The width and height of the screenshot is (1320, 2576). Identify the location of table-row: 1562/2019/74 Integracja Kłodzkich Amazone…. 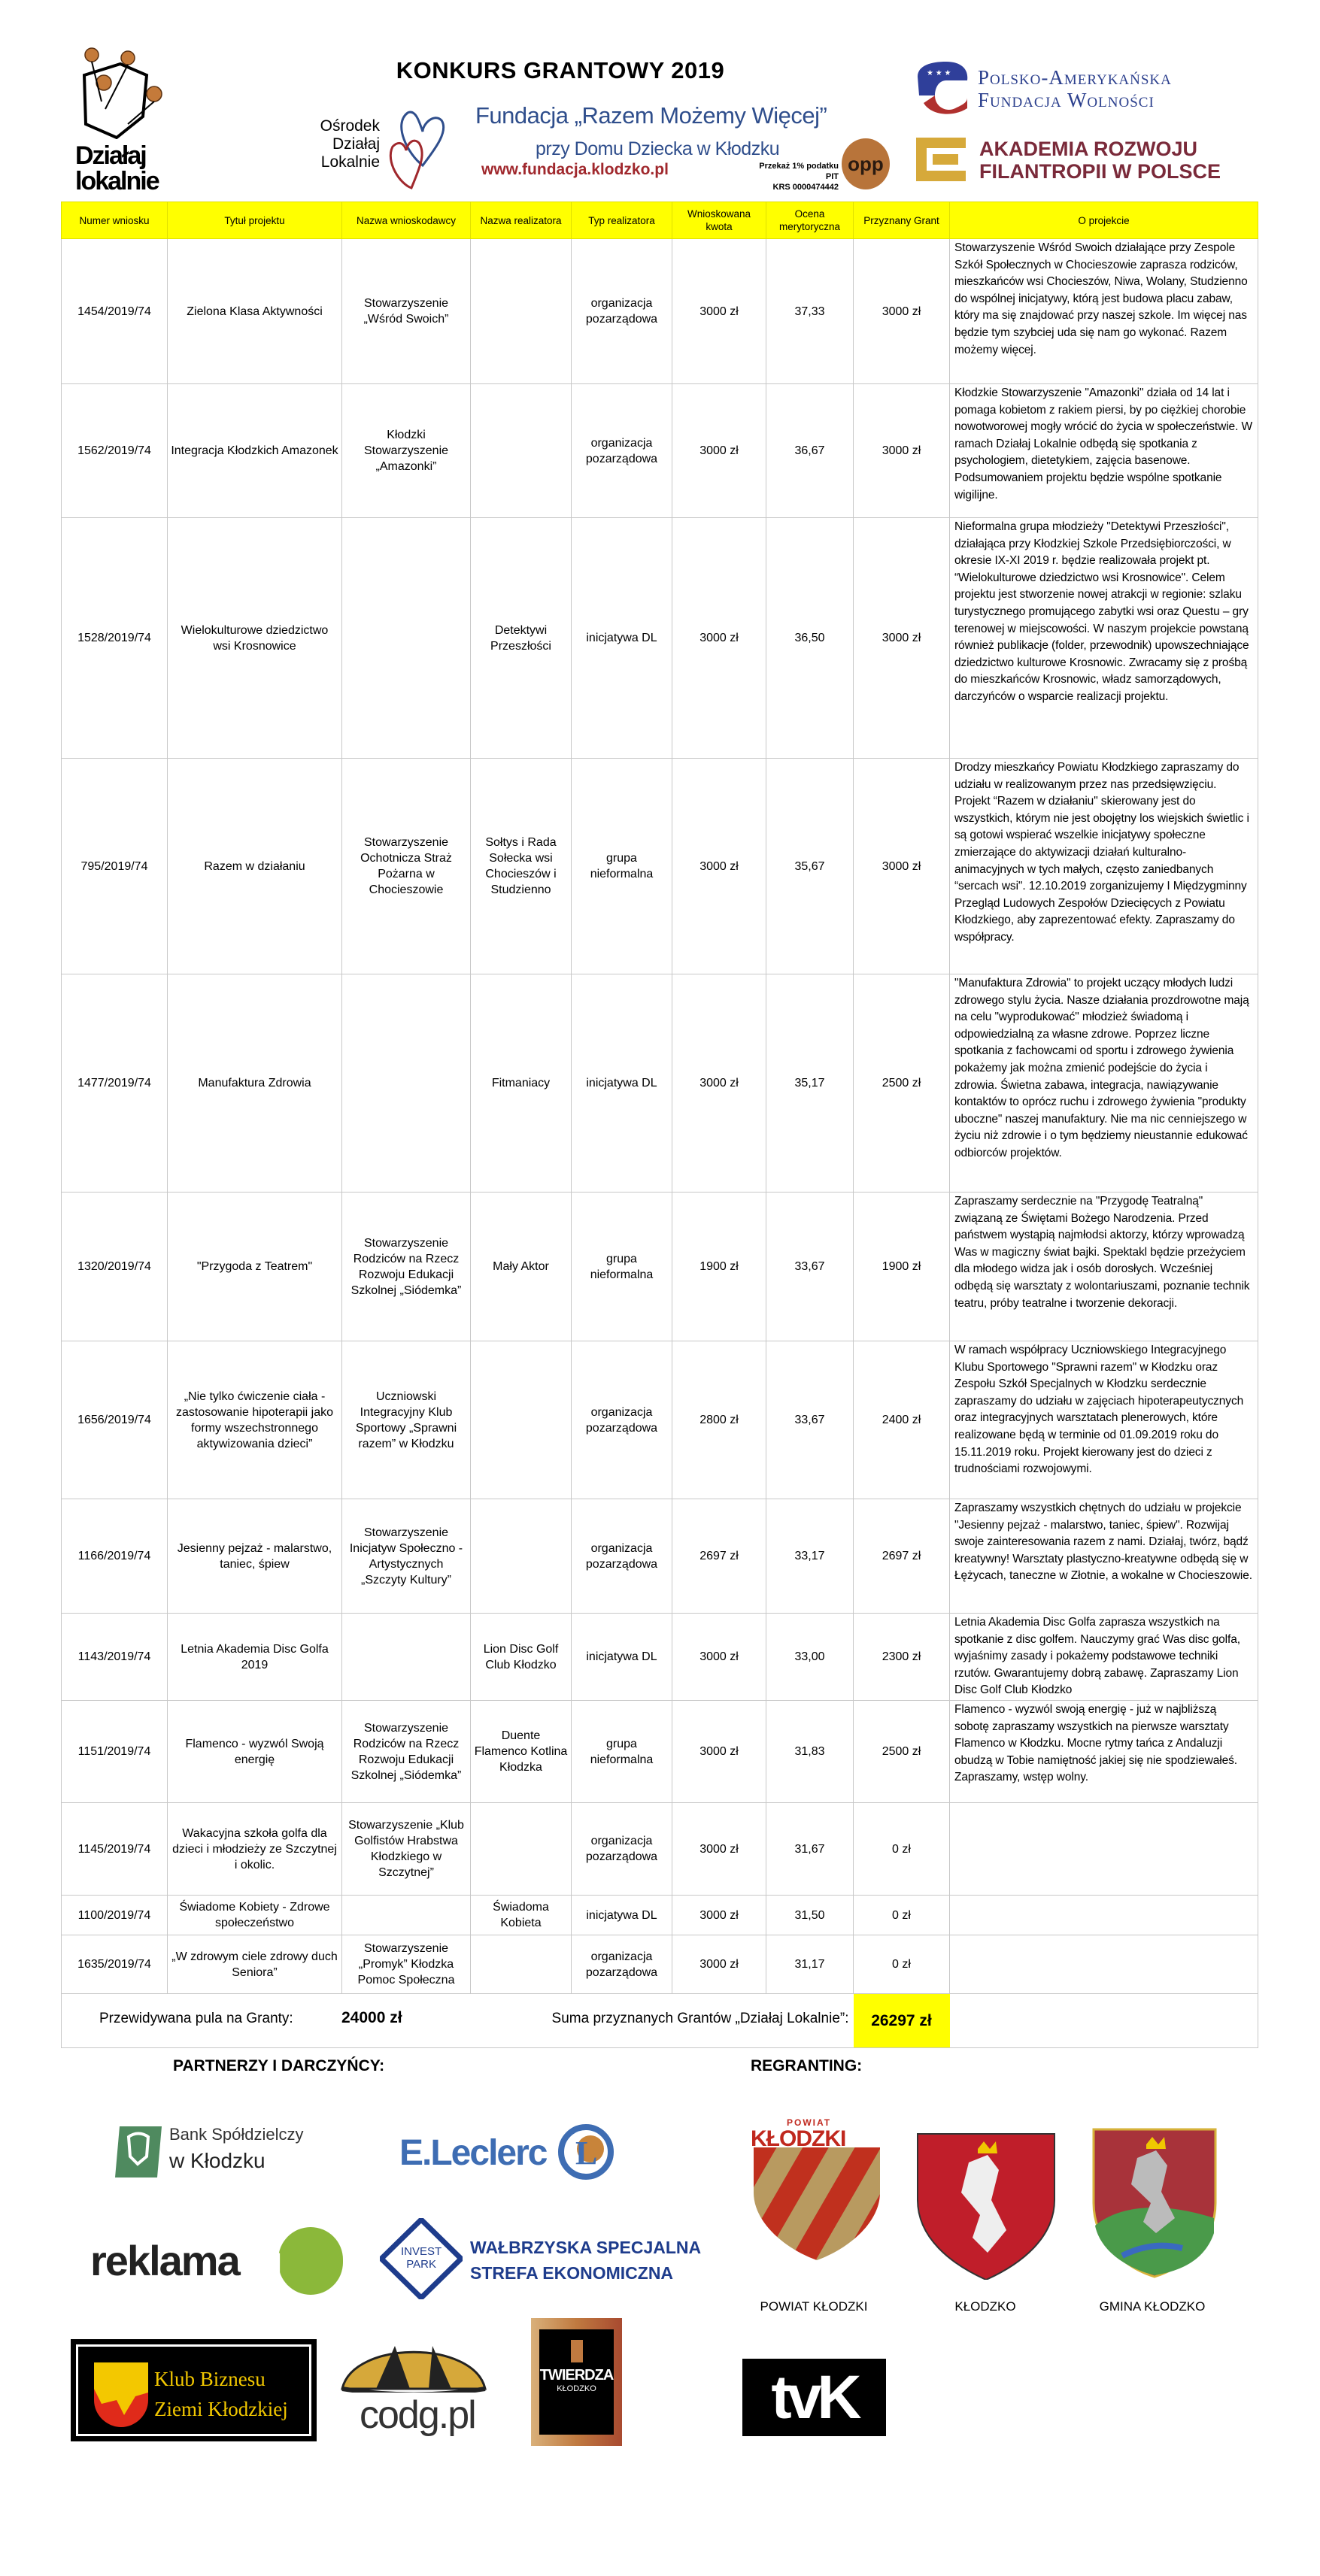
(659, 450).